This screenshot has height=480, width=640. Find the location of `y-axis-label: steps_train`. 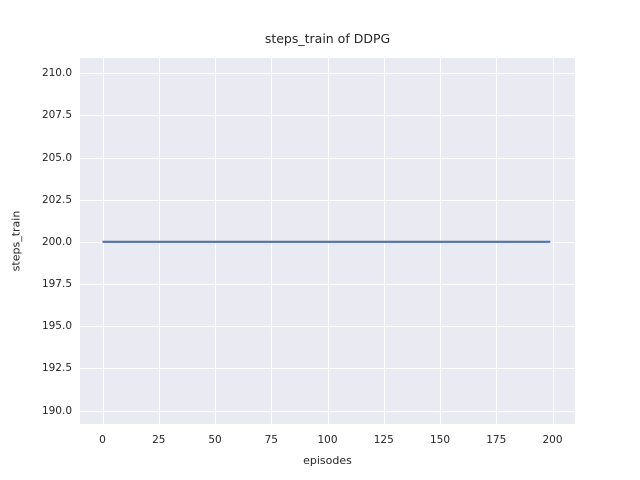

y-axis-label: steps_train is located at coordinates (16, 241).